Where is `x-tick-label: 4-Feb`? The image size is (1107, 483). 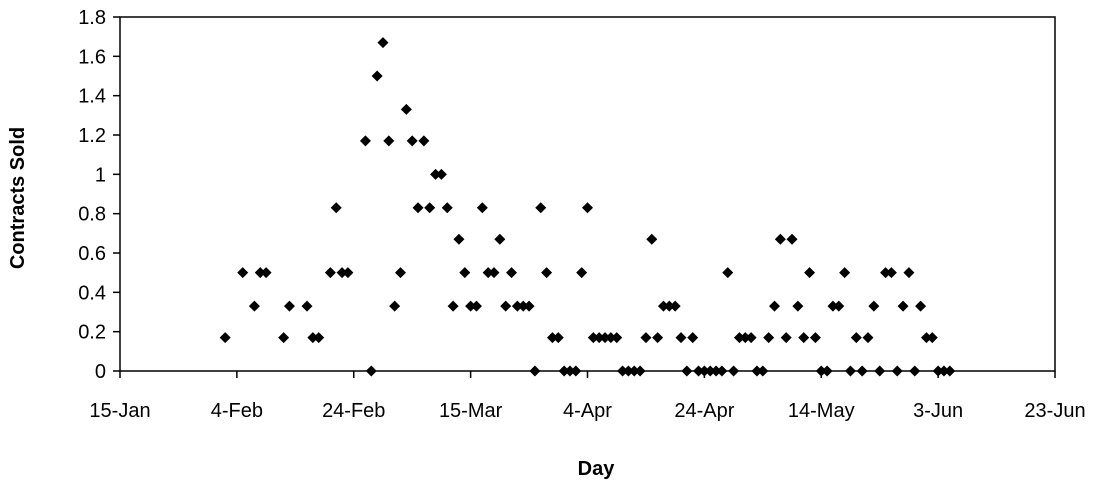 x-tick-label: 4-Feb is located at coordinates (237, 411).